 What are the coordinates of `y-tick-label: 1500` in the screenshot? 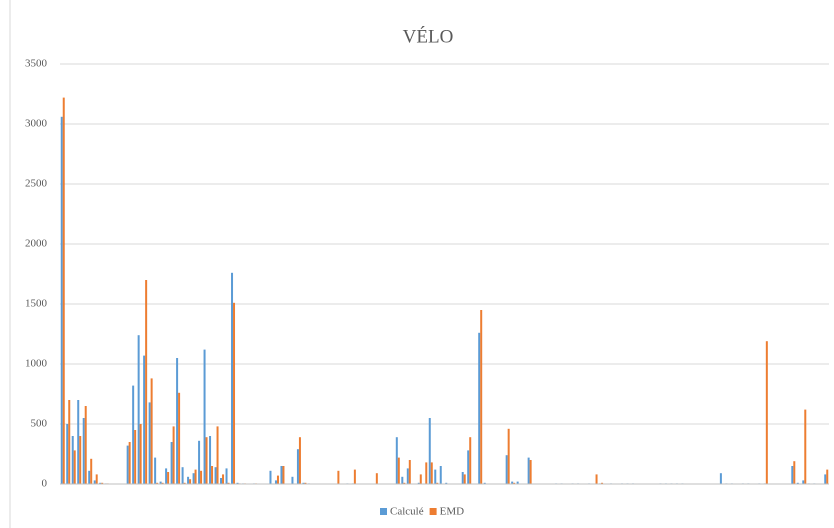 It's located at (36, 304).